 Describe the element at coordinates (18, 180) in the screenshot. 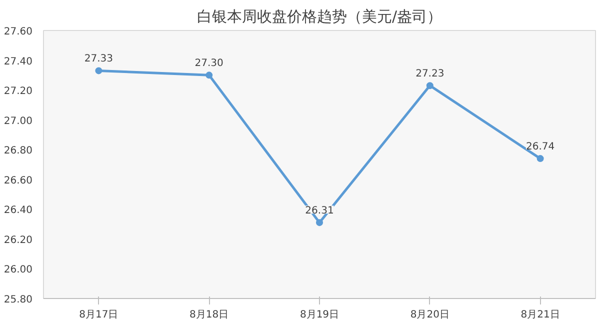

I see `y-tick-label: 26.60` at that location.